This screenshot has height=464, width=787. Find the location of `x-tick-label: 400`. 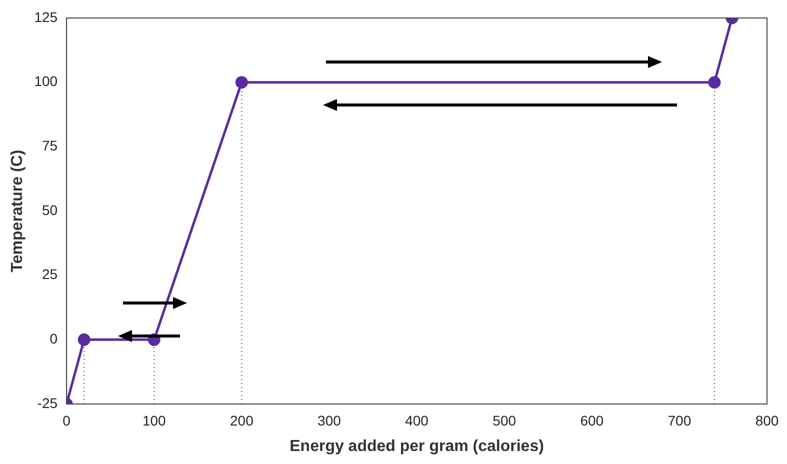

x-tick-label: 400 is located at coordinates (417, 420).